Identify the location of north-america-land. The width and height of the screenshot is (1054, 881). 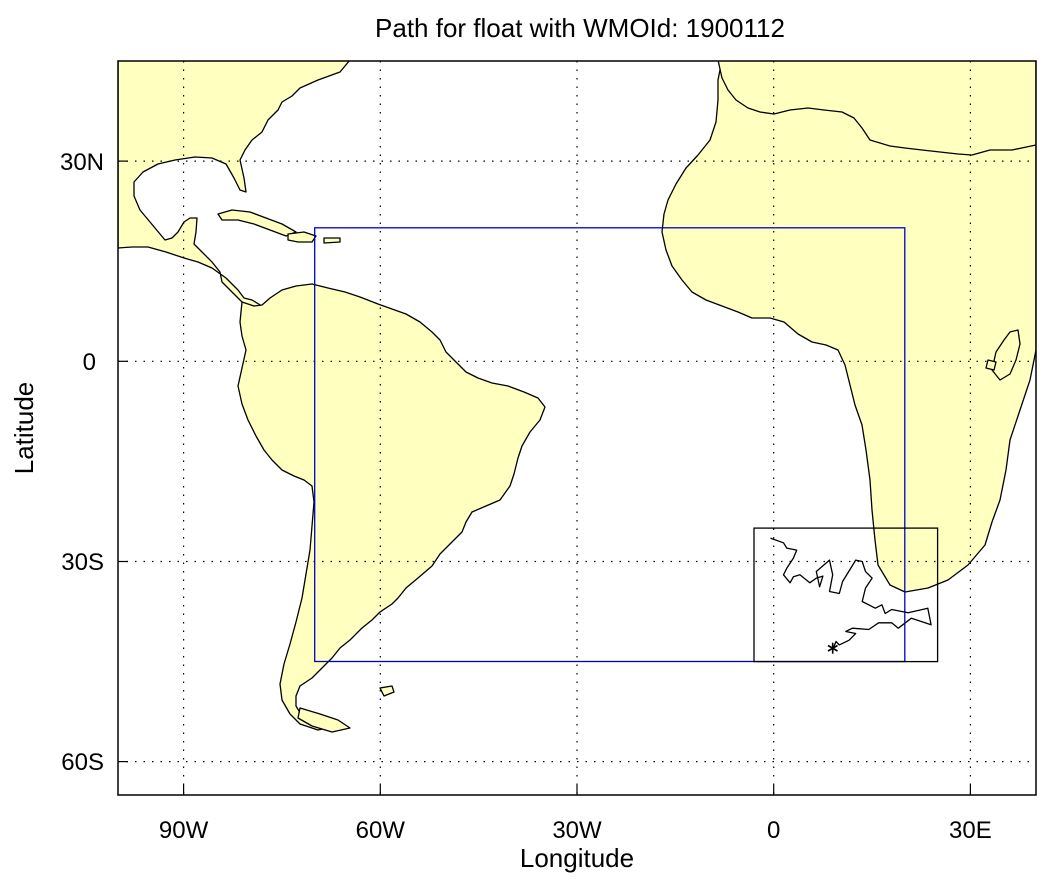
(234, 190).